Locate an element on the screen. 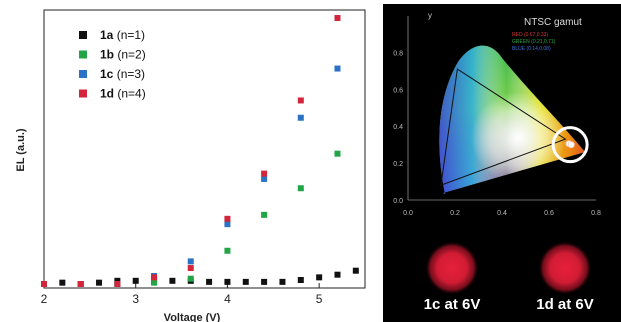 The width and height of the screenshot is (621, 322). highlight-circle is located at coordinates (570, 145).